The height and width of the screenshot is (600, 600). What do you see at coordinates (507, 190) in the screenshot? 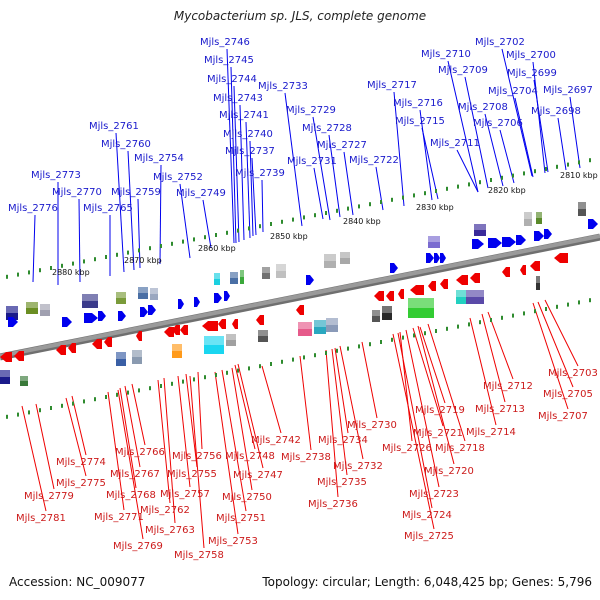
I see `ruler-label: 2820 kbp` at bounding box center [507, 190].